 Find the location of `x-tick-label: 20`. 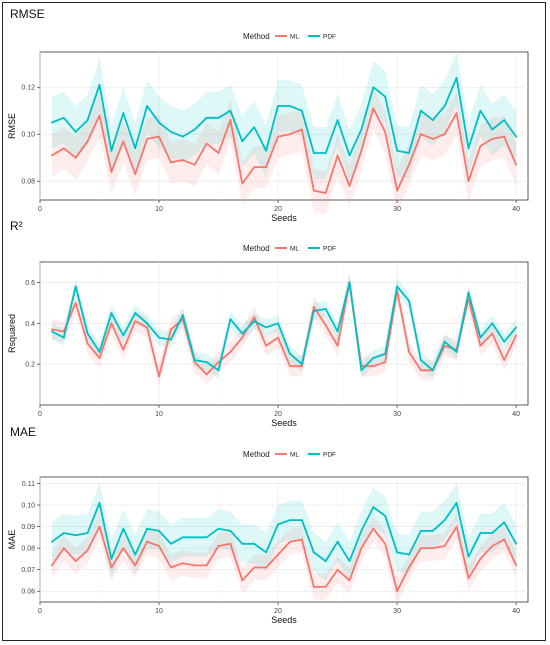

x-tick-label: 20 is located at coordinates (278, 209).